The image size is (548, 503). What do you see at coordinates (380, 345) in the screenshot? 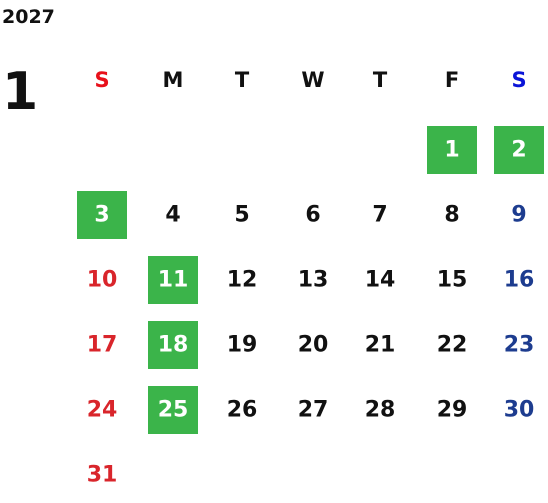
I see `day-number: 21` at bounding box center [380, 345].